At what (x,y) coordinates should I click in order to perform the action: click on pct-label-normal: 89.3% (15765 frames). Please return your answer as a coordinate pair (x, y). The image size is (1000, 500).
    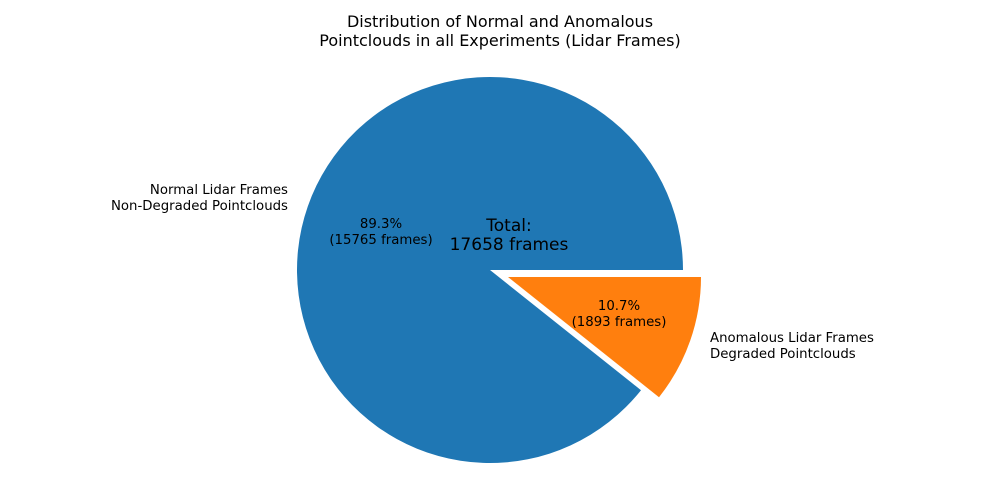
    Looking at the image, I should click on (381, 232).